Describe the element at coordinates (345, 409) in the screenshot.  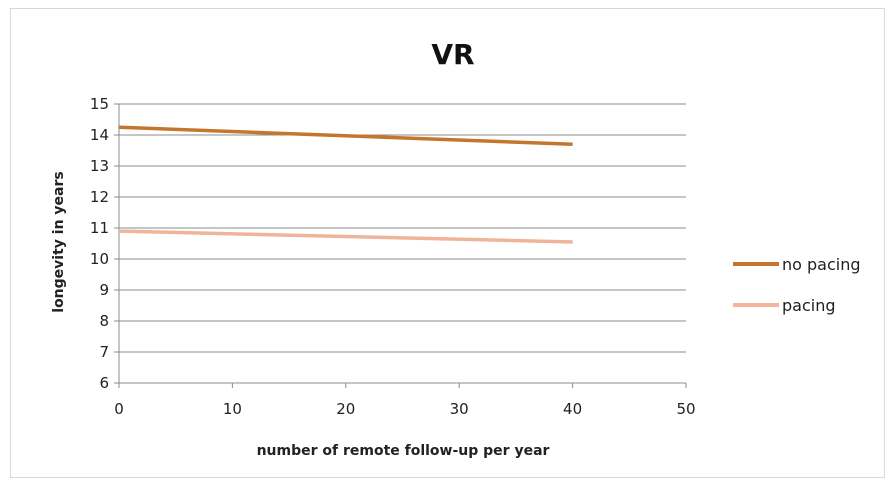
I see `x-tick-label: 20` at that location.